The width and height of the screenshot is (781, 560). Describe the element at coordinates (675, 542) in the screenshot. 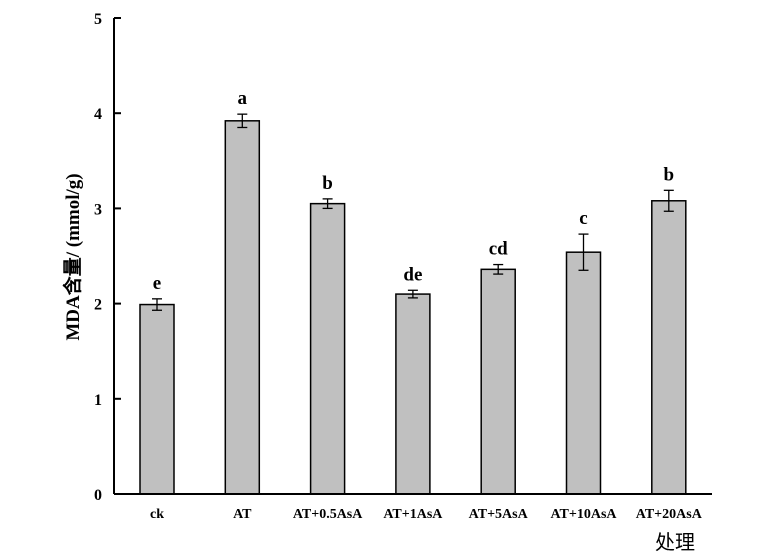

I see `x-axis-title: 处理` at that location.